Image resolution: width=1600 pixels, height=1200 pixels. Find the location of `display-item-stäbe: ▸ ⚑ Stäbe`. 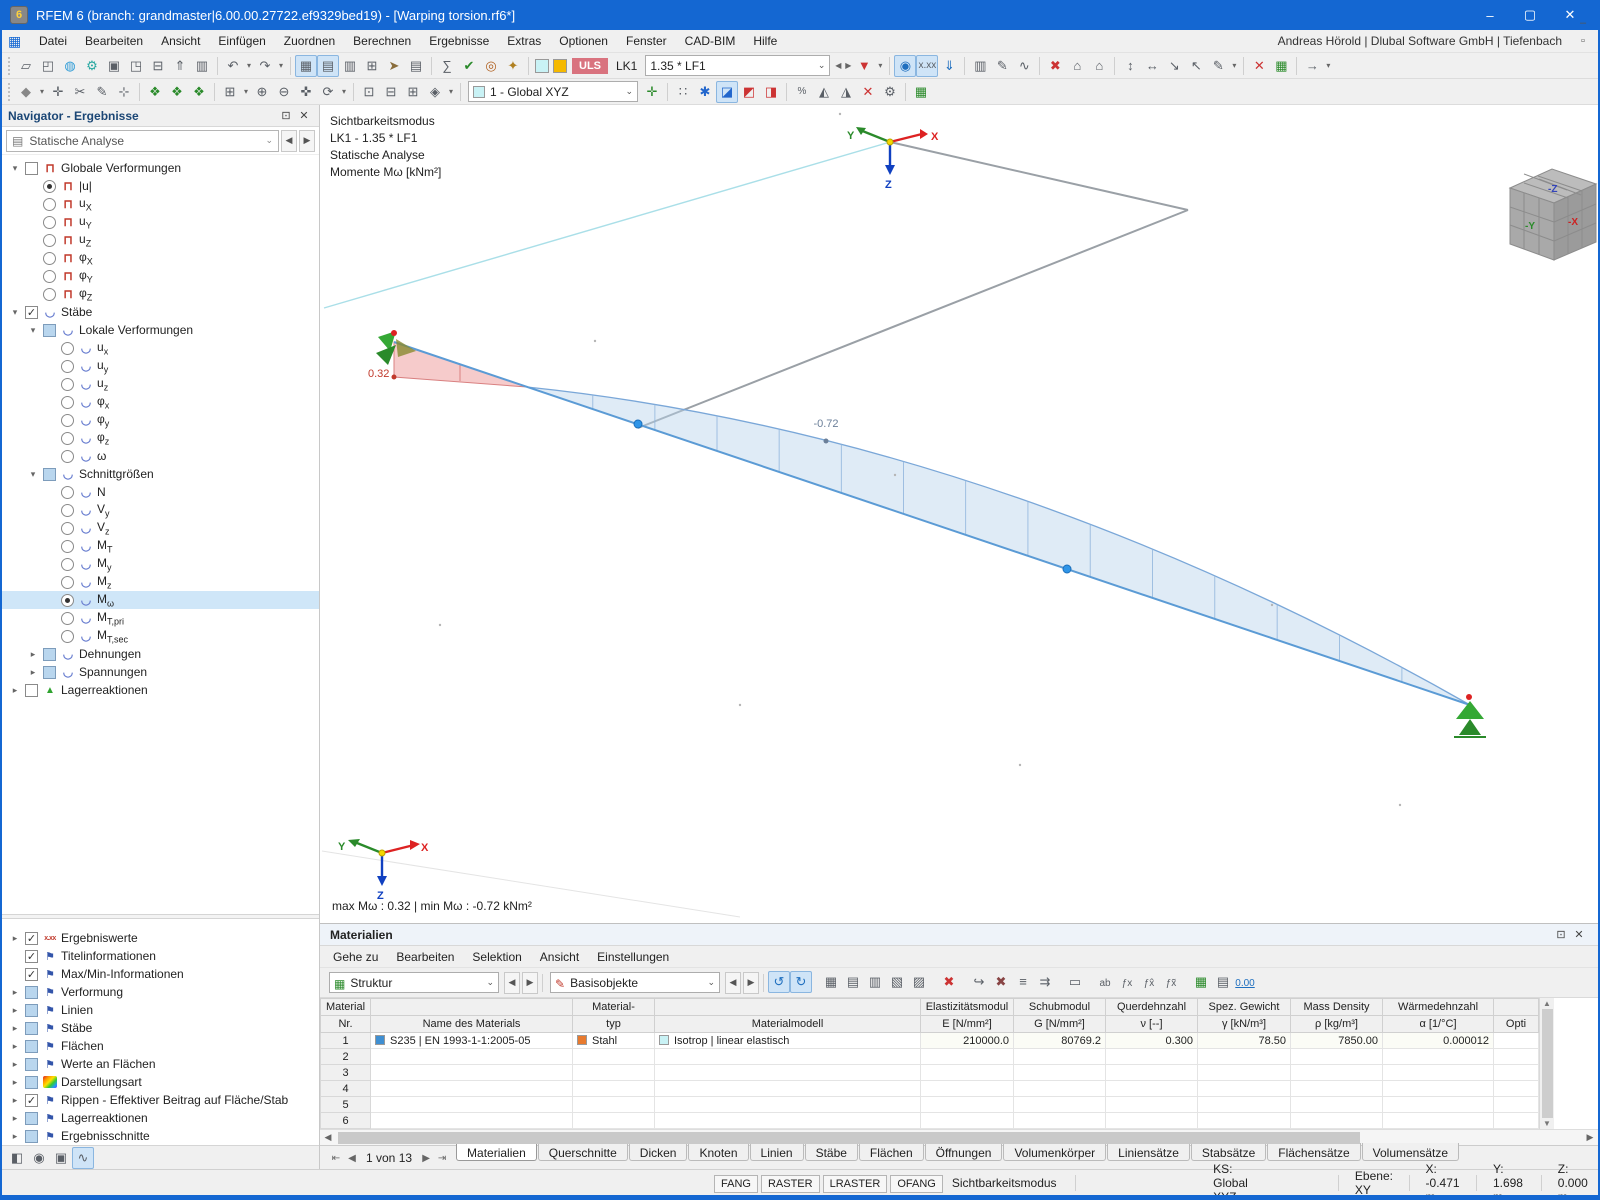

display-item-stäbe: ▸ ⚑ Stäbe is located at coordinates (160, 1028).